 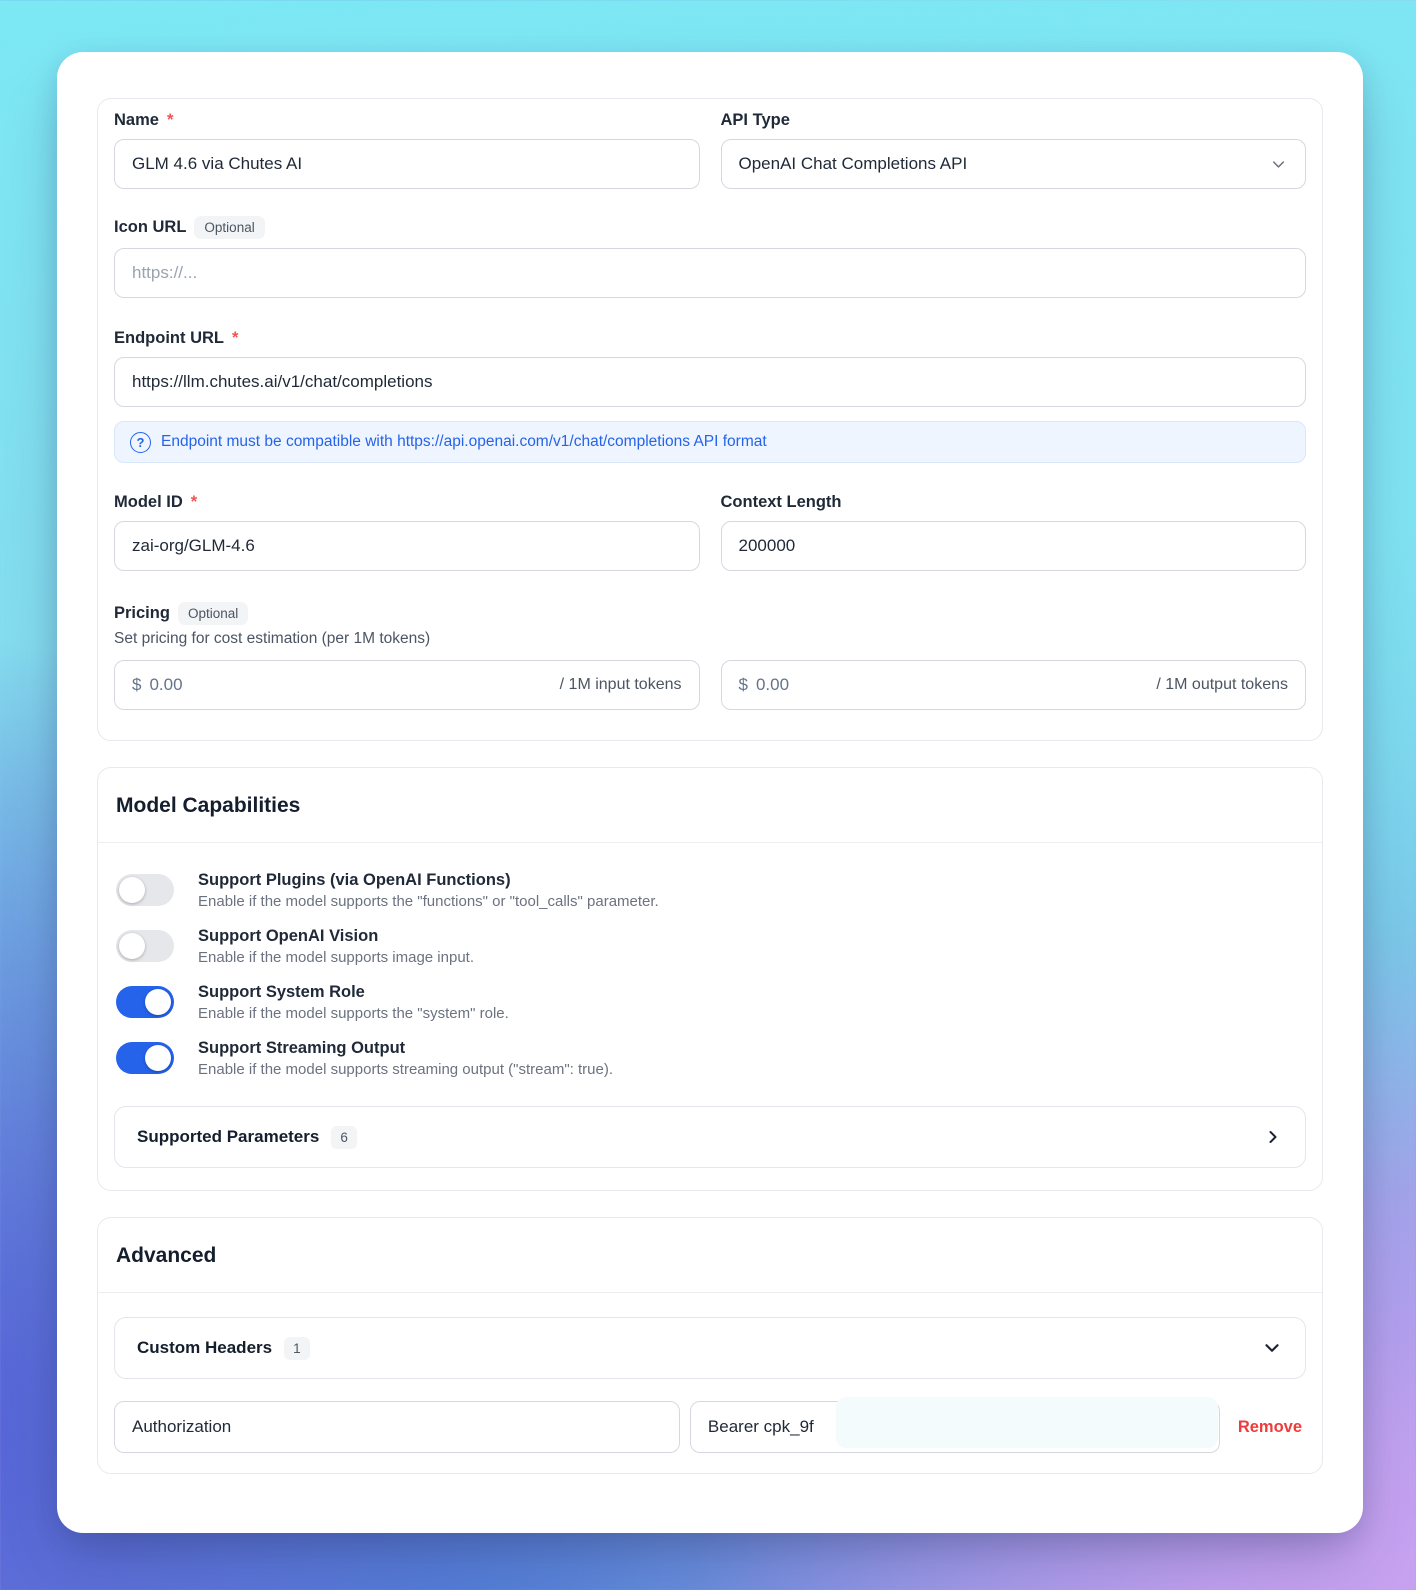 I want to click on toggle-label: Support Plugins (via OpenAI Functions), so click(x=354, y=880).